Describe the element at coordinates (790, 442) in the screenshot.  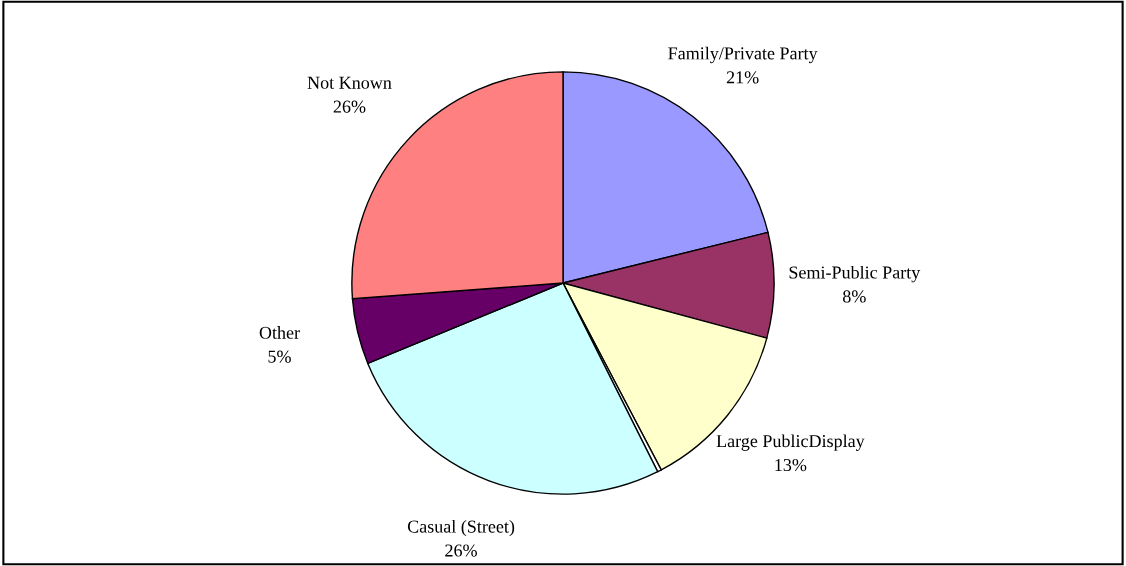
I see `slice-label: Large PublicDisplay` at that location.